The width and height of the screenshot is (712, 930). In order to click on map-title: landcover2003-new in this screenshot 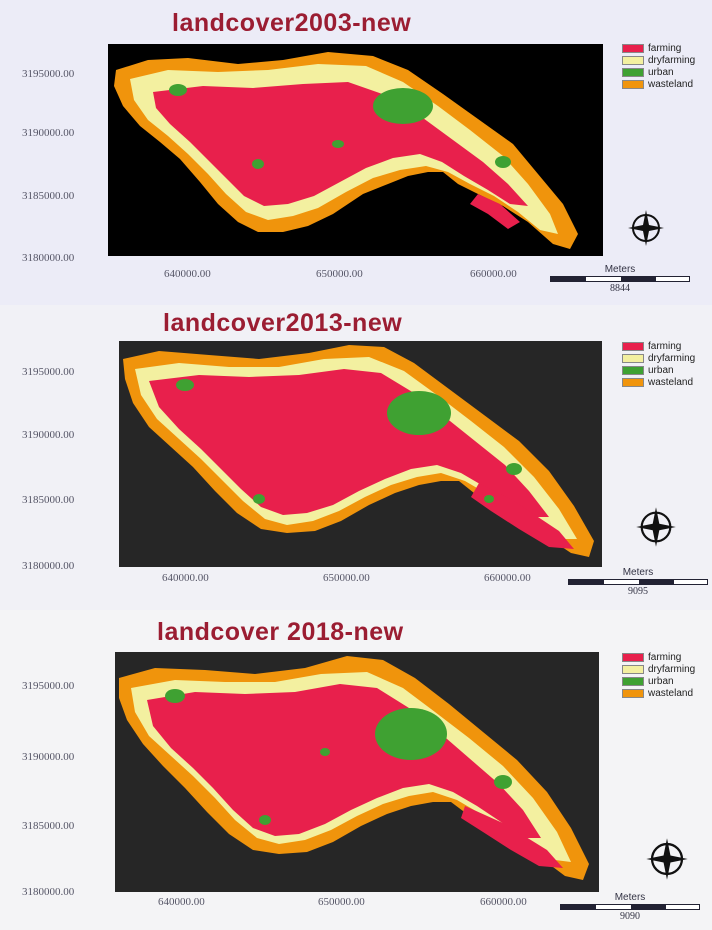, I will do `click(292, 23)`.